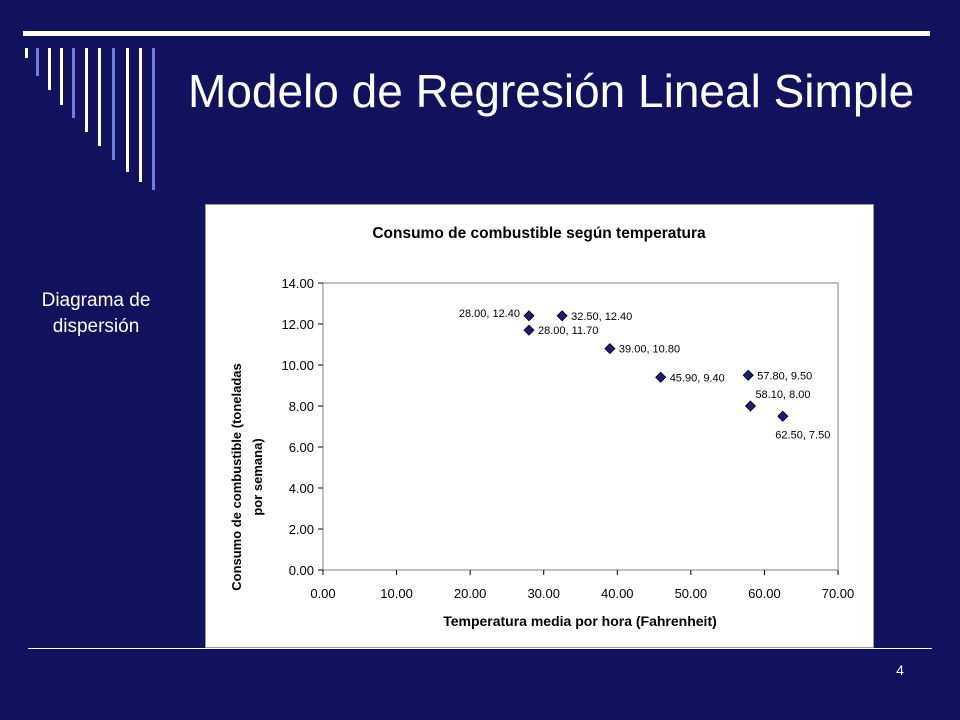 This screenshot has height=720, width=960. Describe the element at coordinates (470, 593) in the screenshot. I see `x-tick-label: 20.00` at that location.